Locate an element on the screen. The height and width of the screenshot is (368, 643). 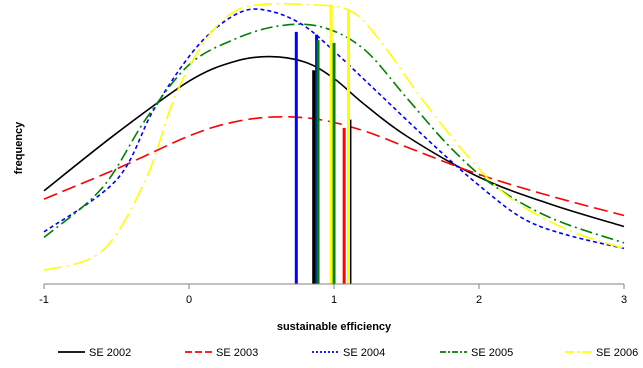
x-tick-label: -1 is located at coordinates (44, 300).